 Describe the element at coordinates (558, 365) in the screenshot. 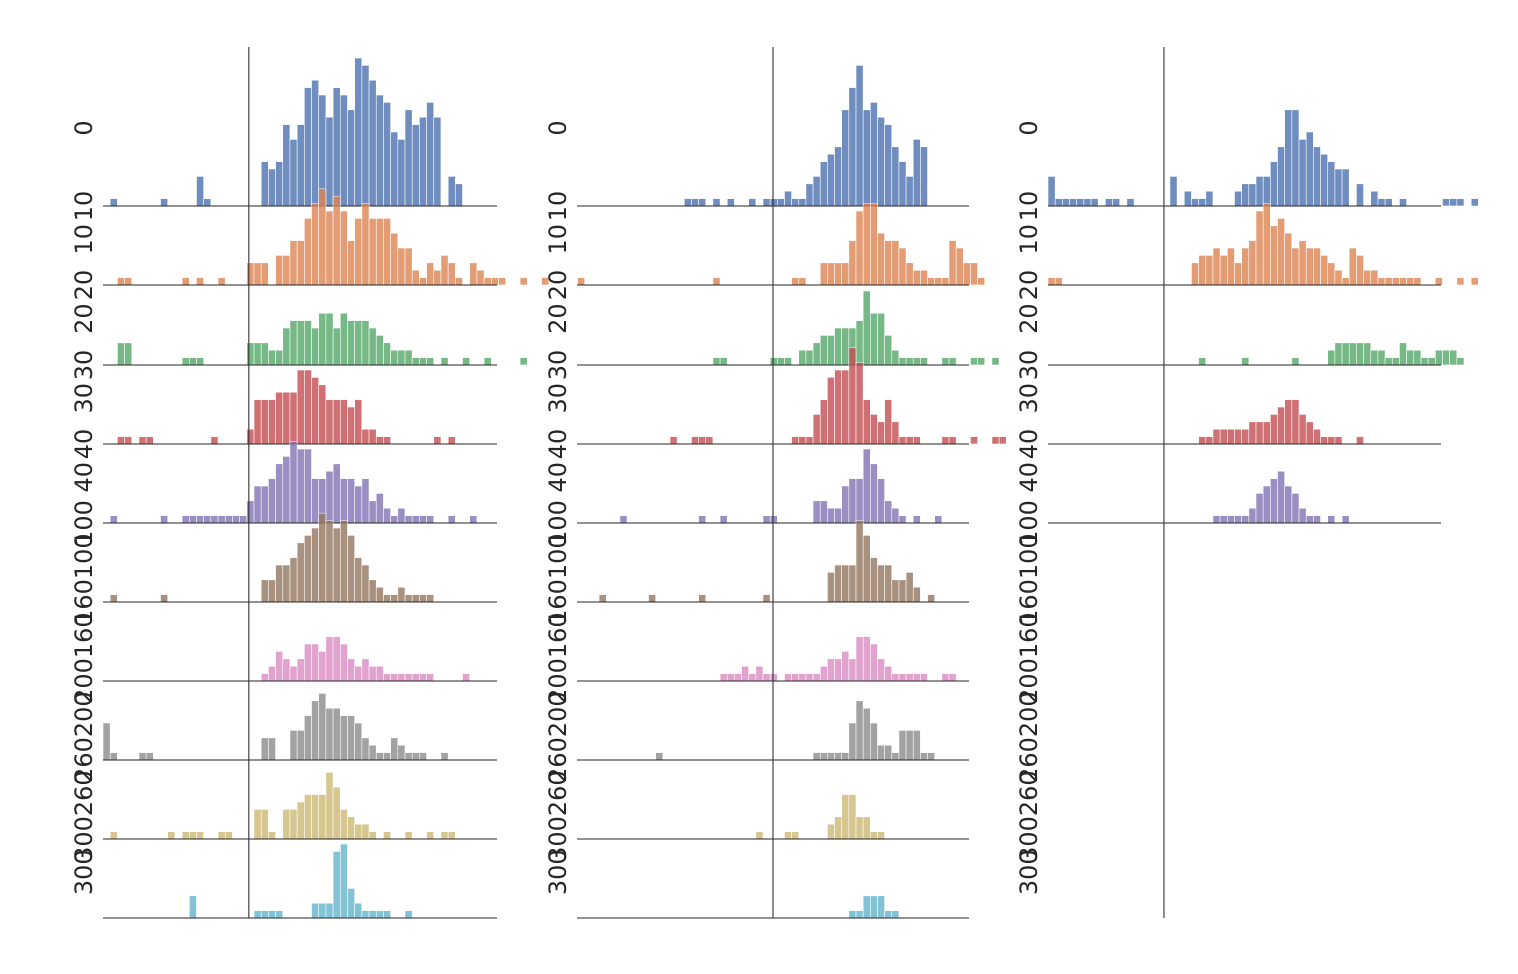

I see `row-tick-label: 30` at that location.